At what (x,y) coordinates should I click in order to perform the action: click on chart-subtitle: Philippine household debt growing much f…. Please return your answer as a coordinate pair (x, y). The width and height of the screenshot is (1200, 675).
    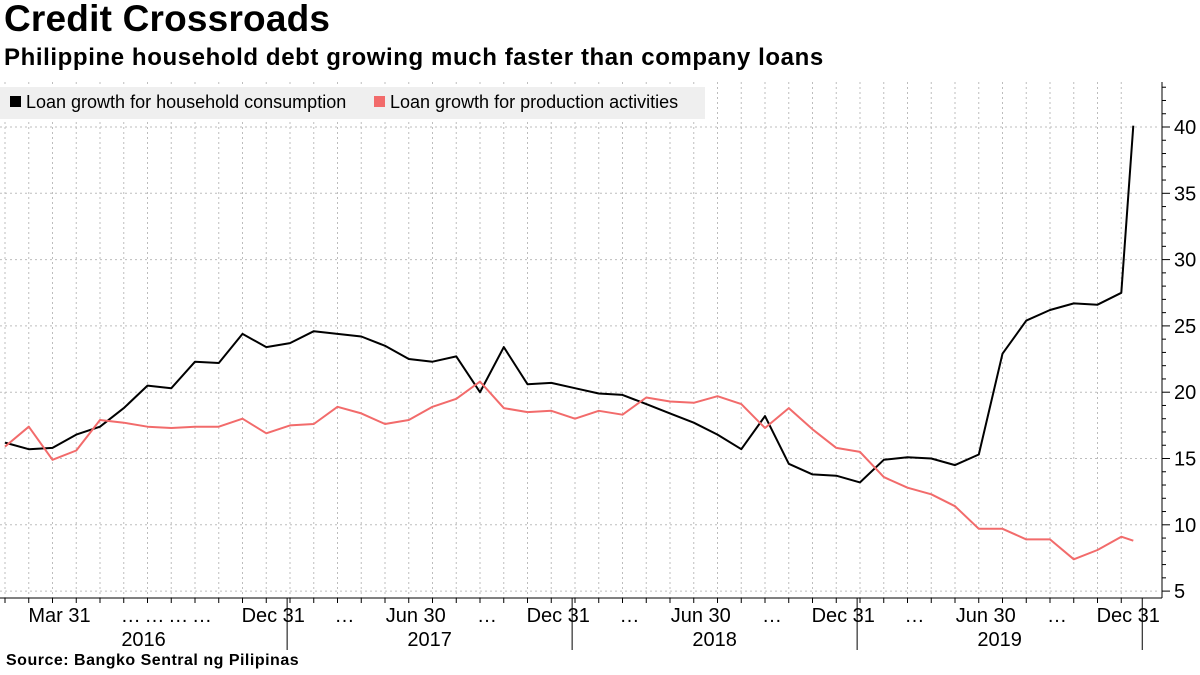
    Looking at the image, I should click on (414, 57).